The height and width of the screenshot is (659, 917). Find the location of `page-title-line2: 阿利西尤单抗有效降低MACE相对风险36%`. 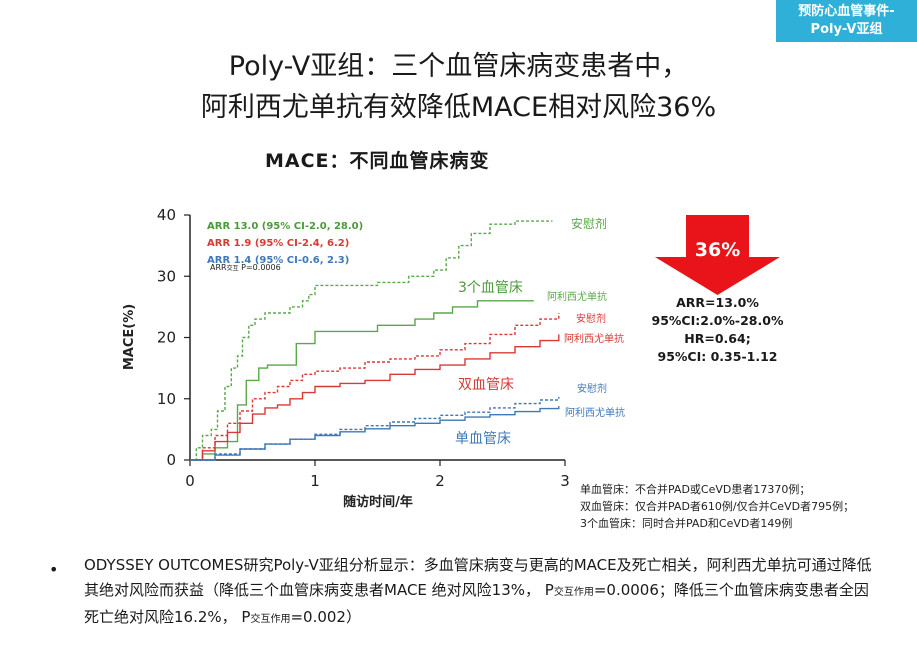

page-title-line2: 阿利西尤单抗有效降低MACE相对风险36% is located at coordinates (458, 107).